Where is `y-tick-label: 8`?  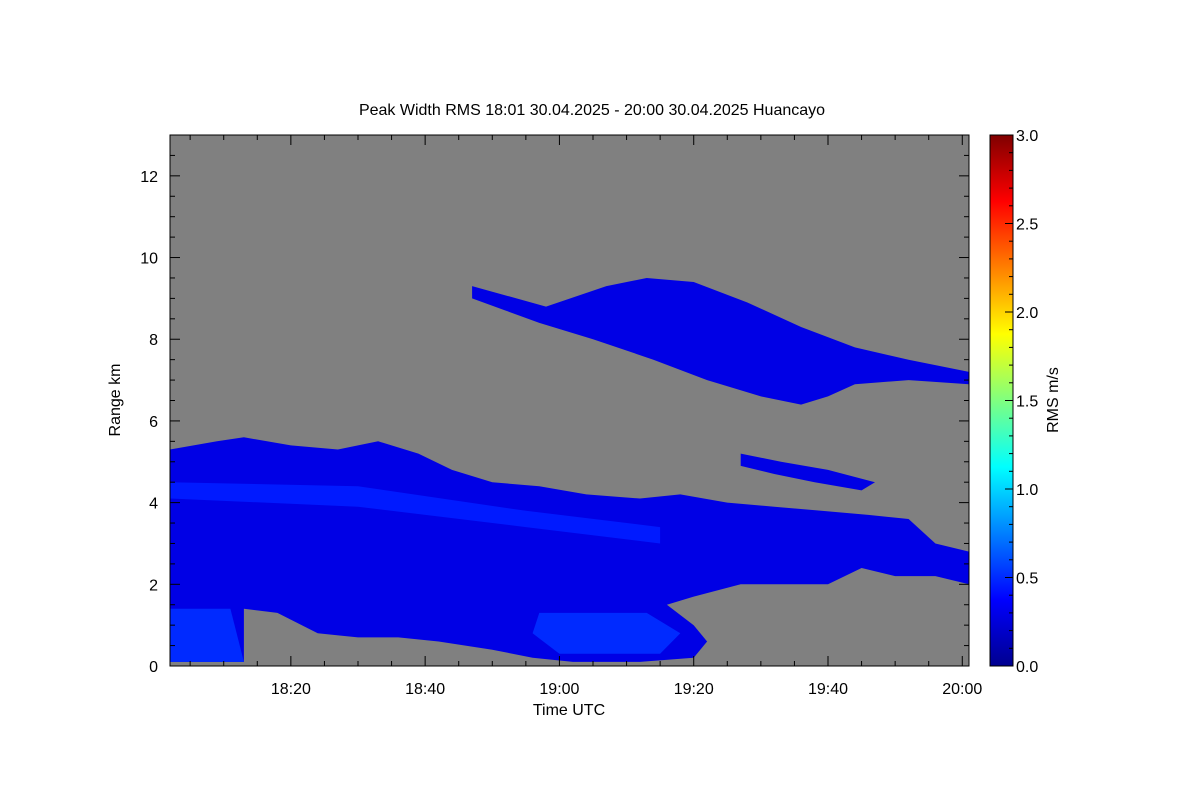 y-tick-label: 8 is located at coordinates (153, 340).